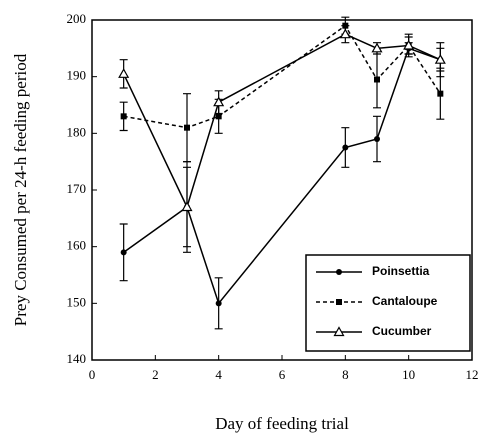  What do you see at coordinates (20, 189) in the screenshot?
I see `y-axis-label: Prey Consumed per 24-h feeding period` at bounding box center [20, 189].